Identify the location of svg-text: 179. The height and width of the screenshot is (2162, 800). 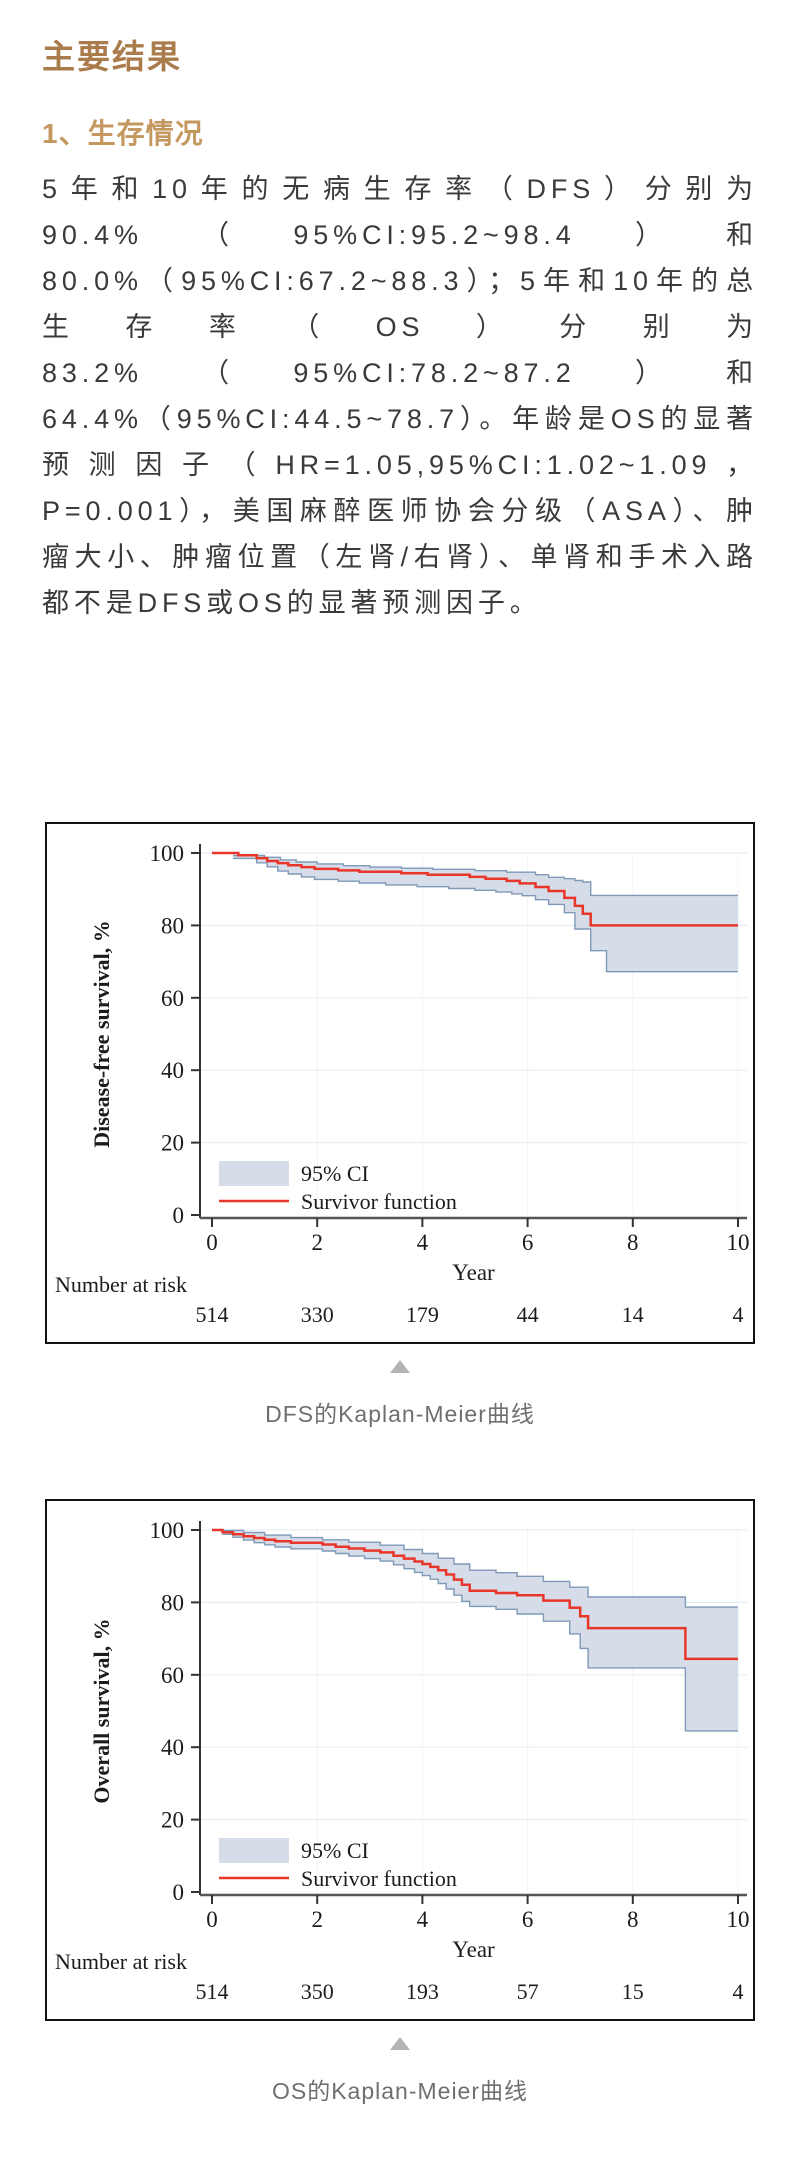
(422, 1314).